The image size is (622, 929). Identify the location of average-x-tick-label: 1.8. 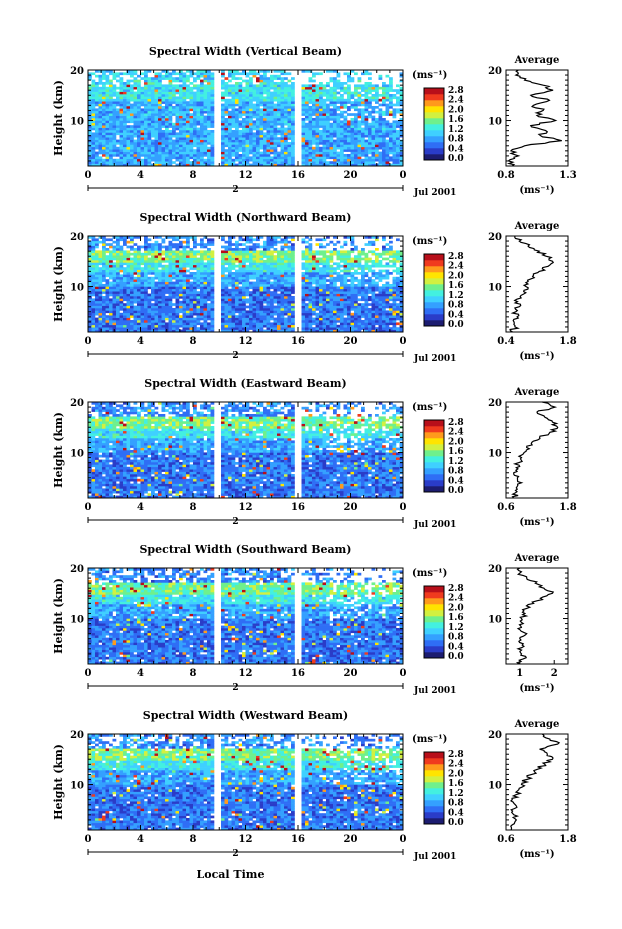
(567, 507).